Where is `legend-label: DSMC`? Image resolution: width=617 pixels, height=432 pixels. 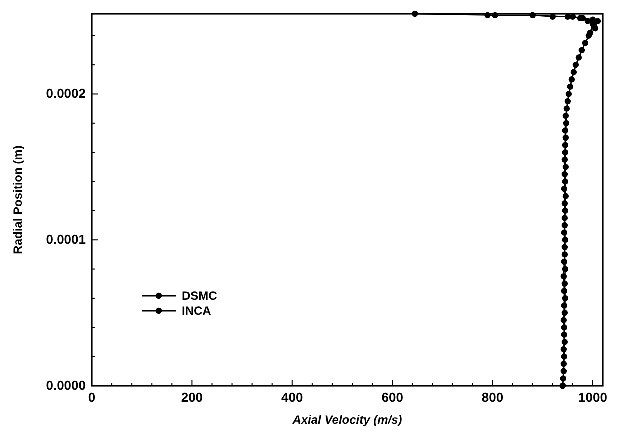 legend-label: DSMC is located at coordinates (200, 296).